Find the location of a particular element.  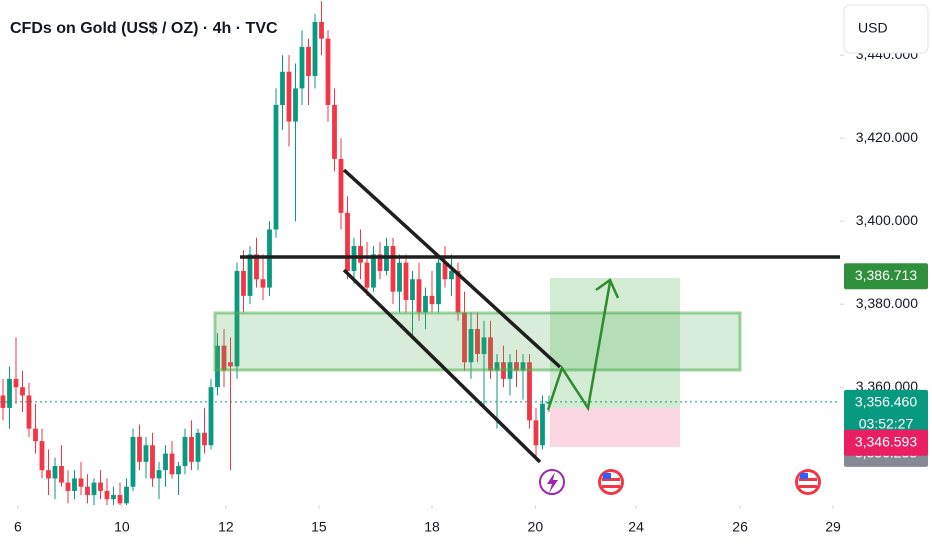

x-tick-label: 6 is located at coordinates (18, 527).